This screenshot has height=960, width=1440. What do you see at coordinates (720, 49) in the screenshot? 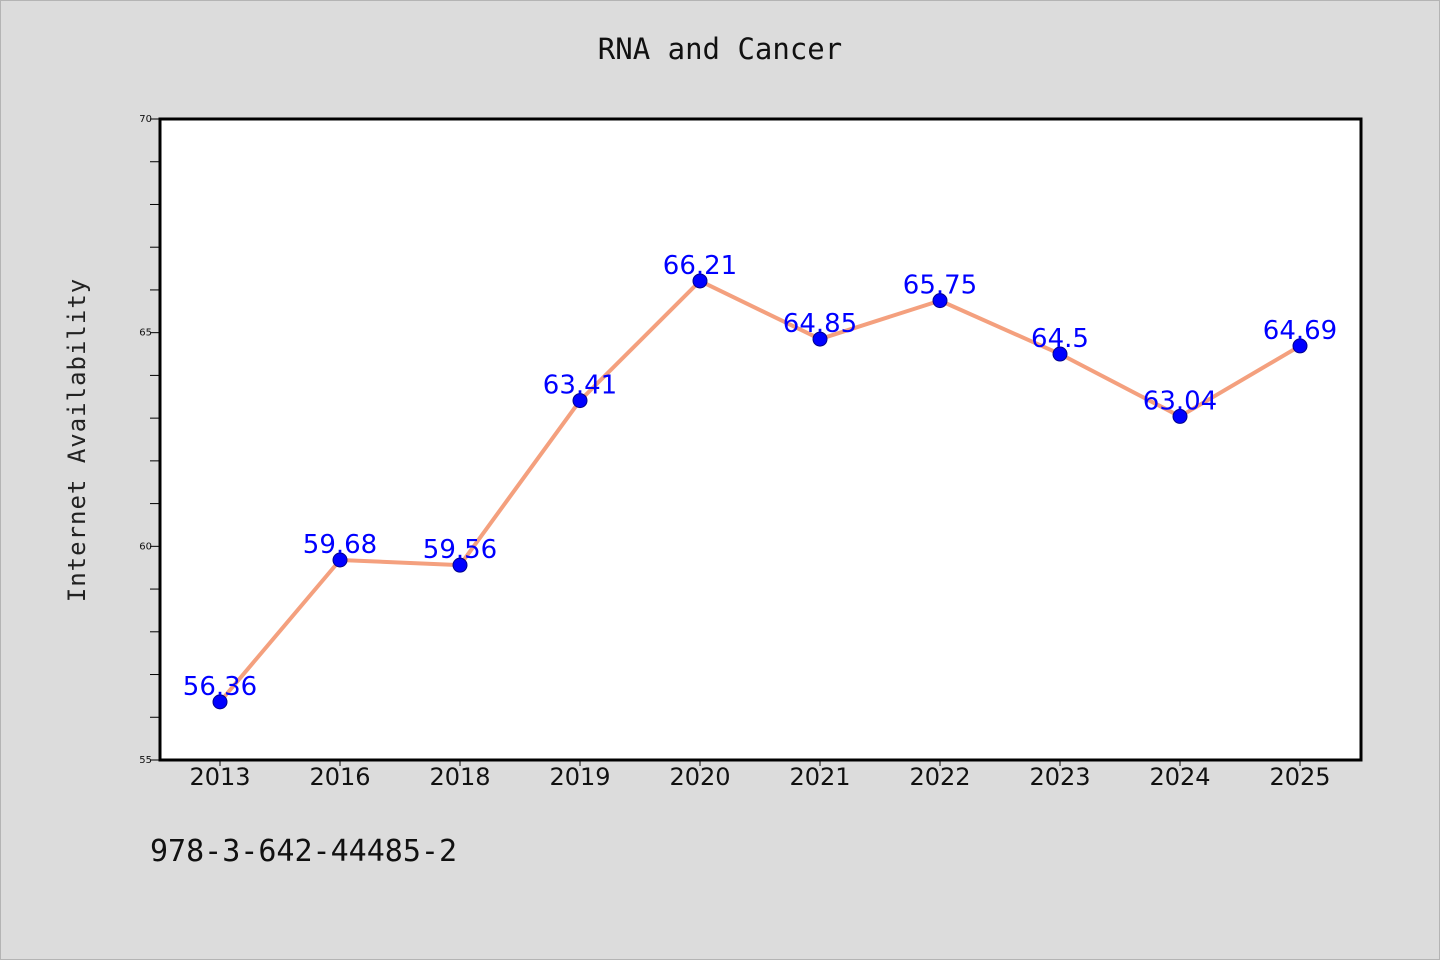
I see `chart-title: RNA and Cancer` at bounding box center [720, 49].